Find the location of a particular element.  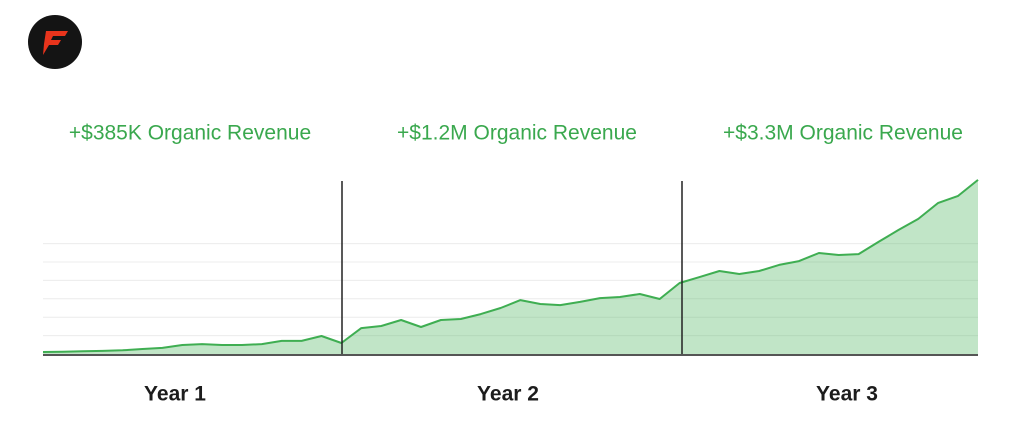

logo is located at coordinates (55, 42).